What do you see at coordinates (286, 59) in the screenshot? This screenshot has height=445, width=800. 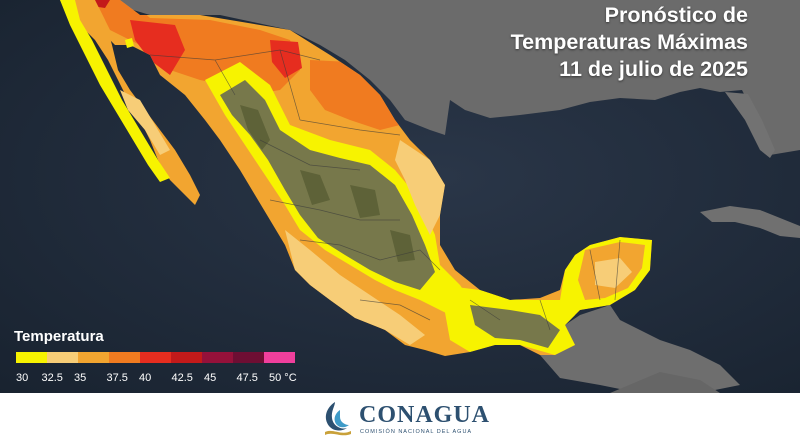 I see `chihuahua-red-zone` at bounding box center [286, 59].